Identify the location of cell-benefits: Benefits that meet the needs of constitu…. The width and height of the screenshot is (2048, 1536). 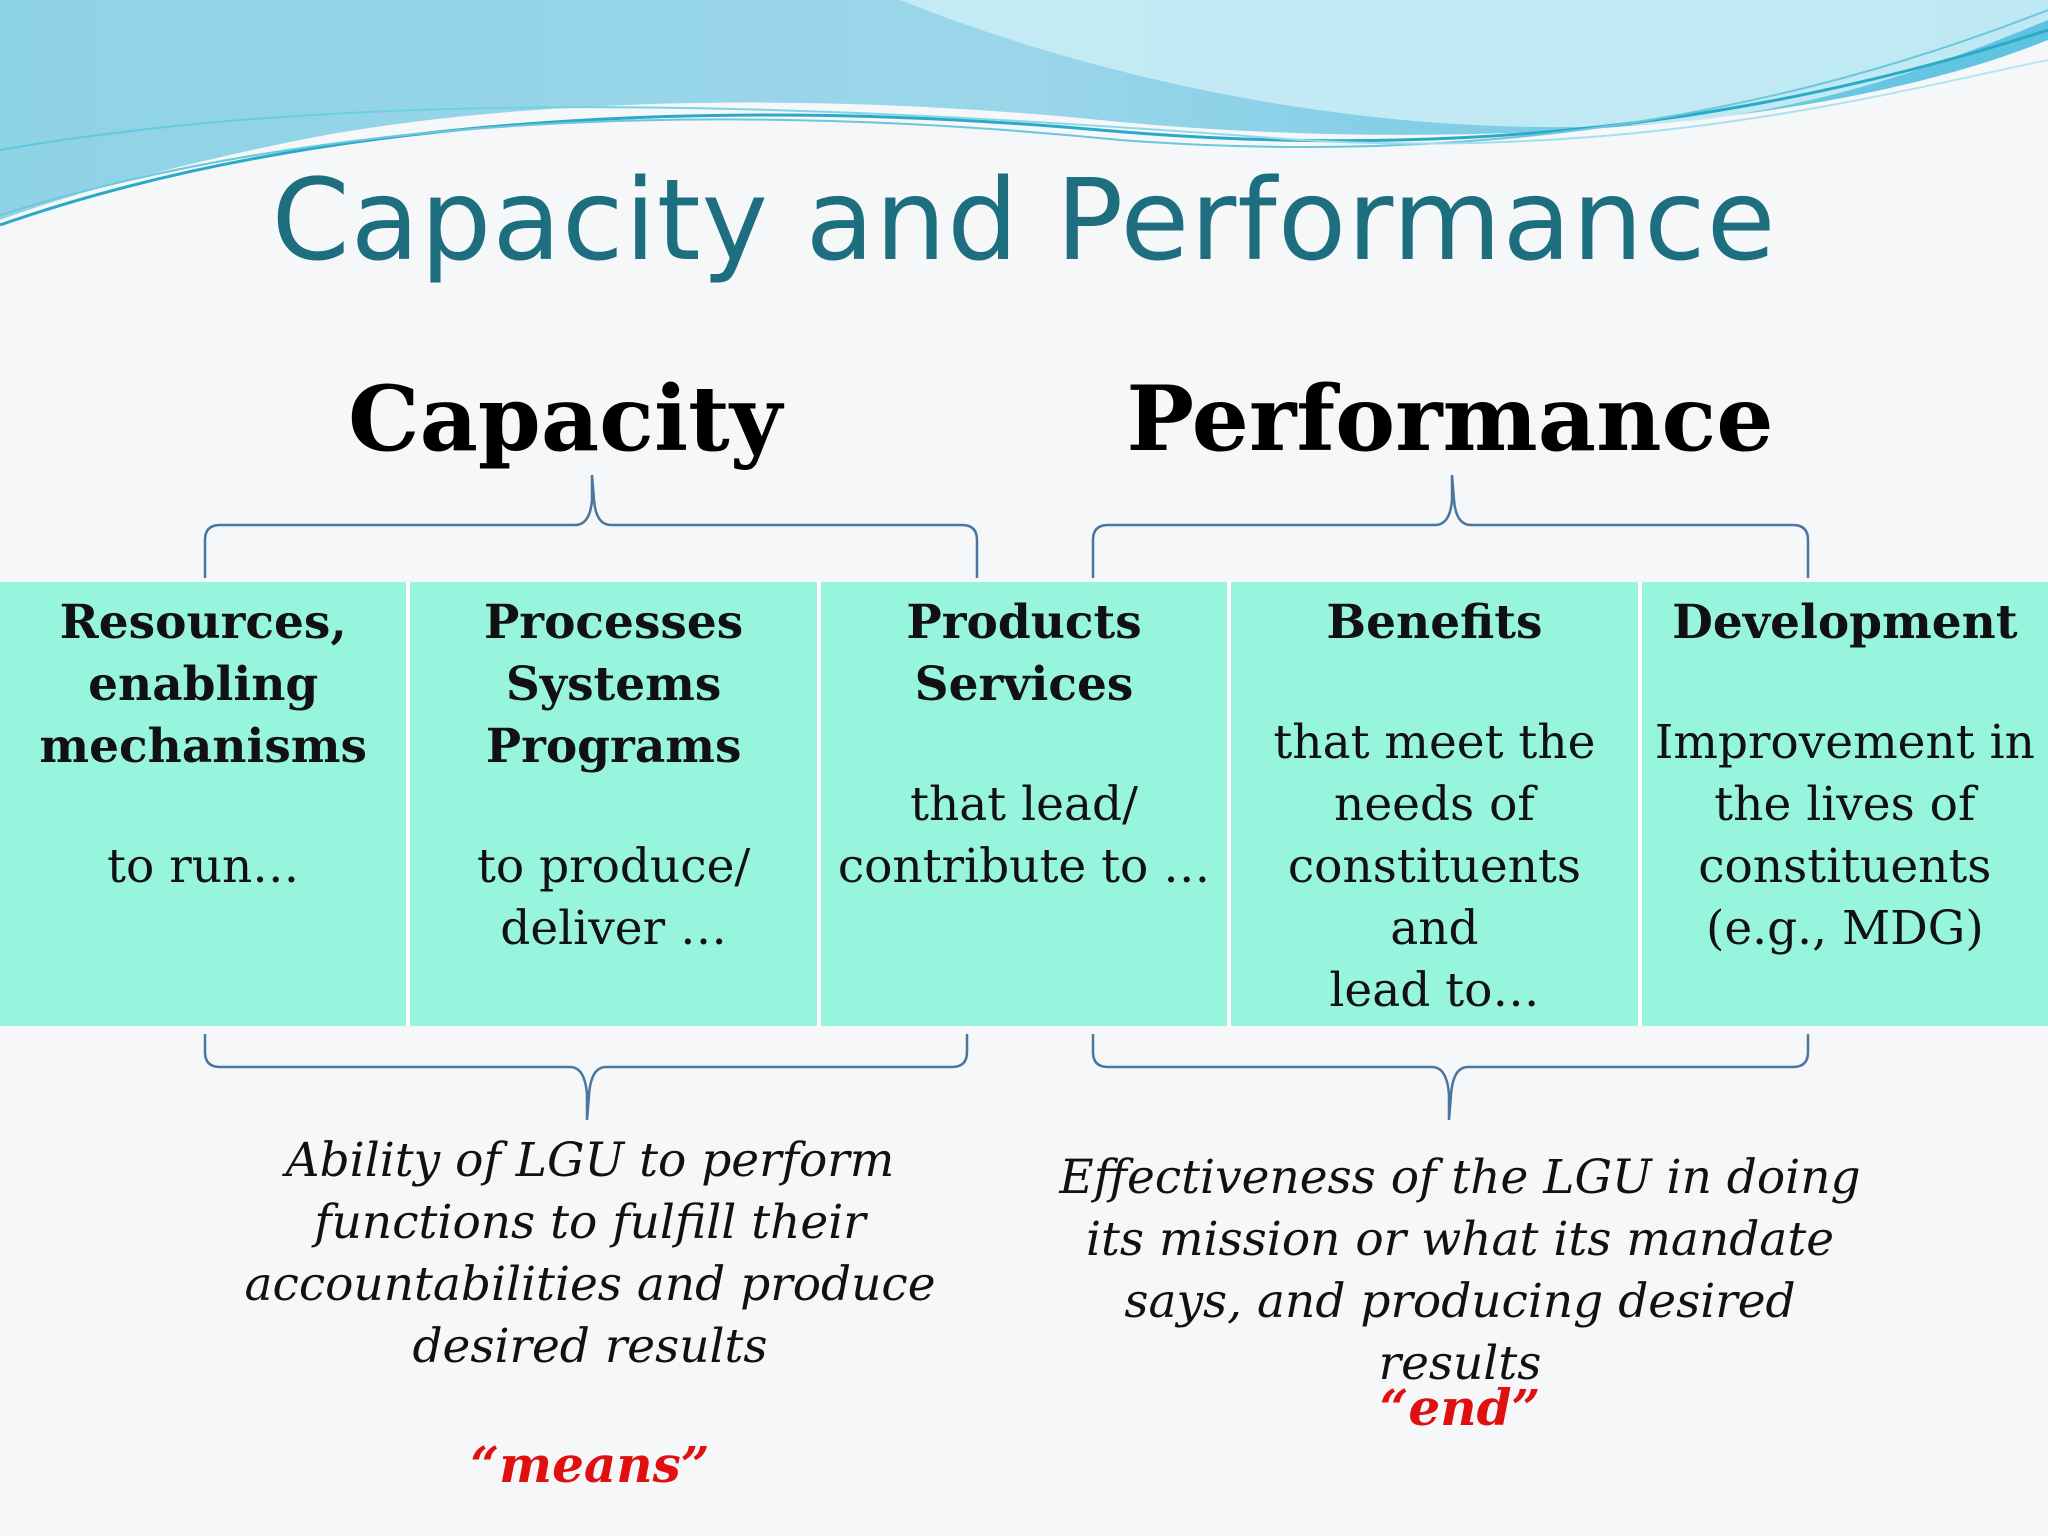
(1436, 804).